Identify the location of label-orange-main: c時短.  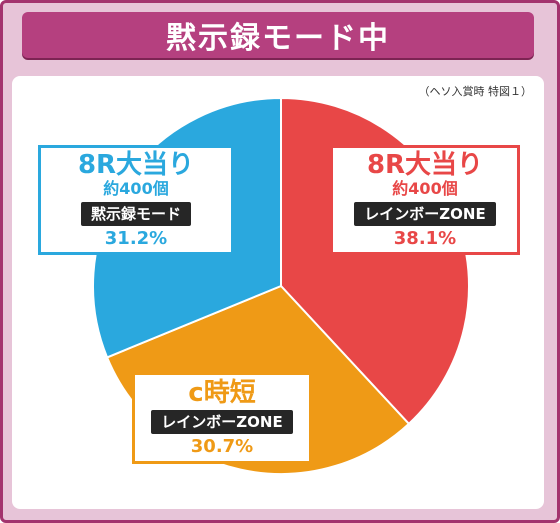
(222, 393).